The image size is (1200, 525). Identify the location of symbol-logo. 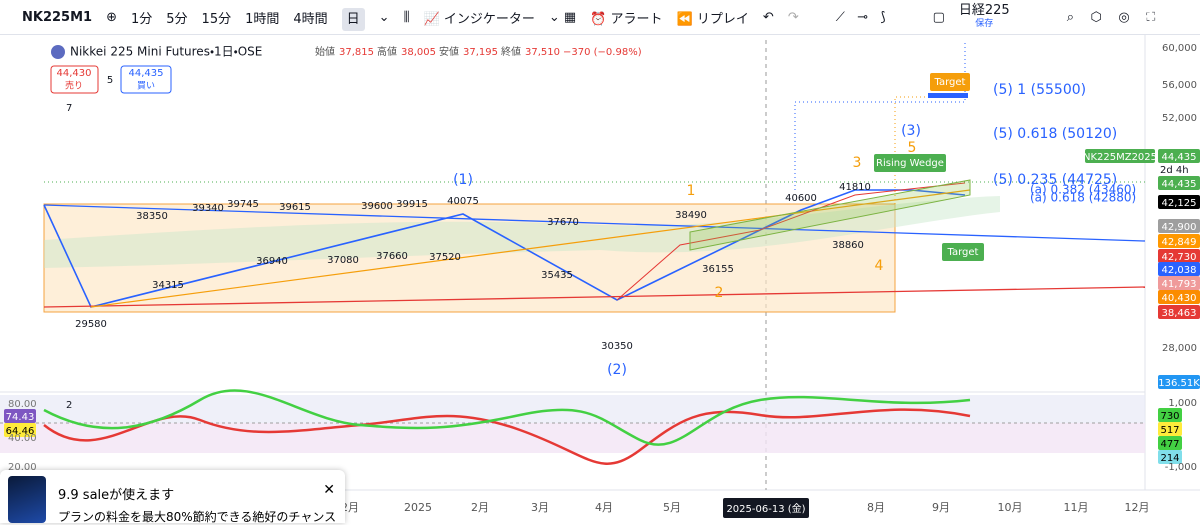
(58, 52).